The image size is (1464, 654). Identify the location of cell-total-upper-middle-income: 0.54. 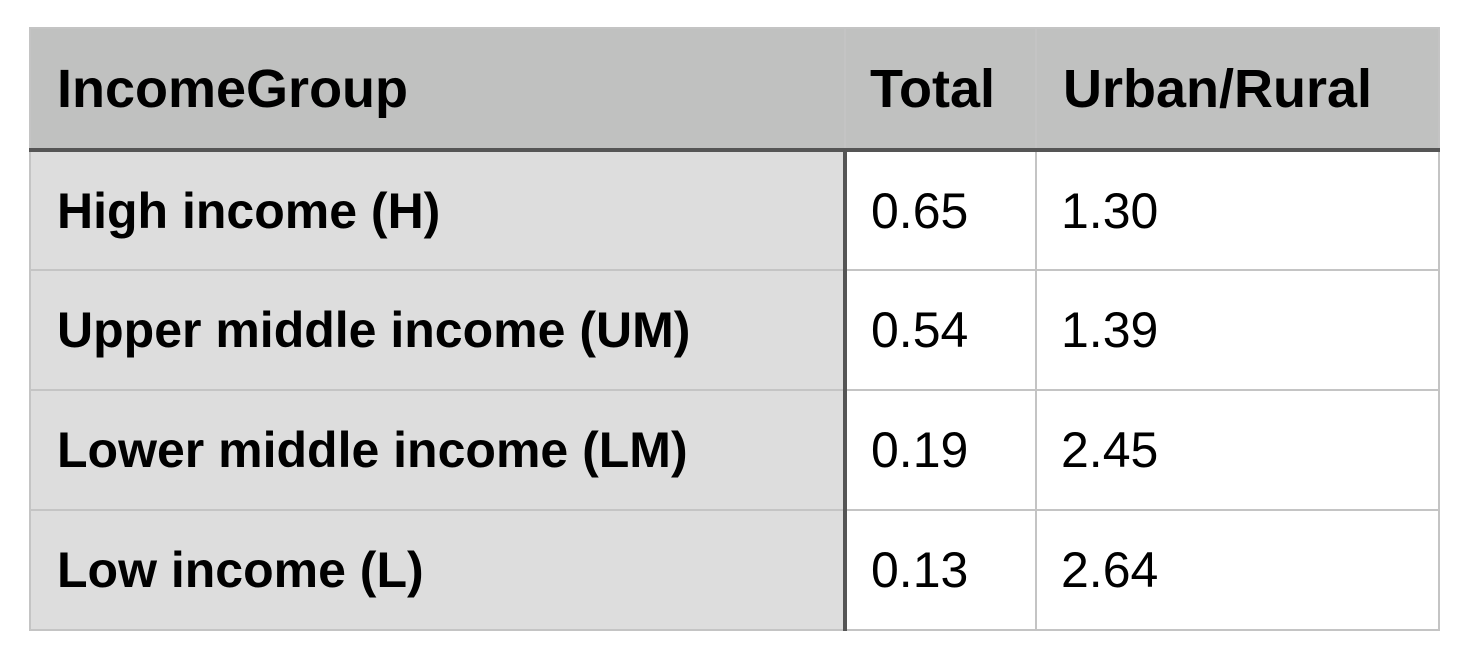
(940, 330).